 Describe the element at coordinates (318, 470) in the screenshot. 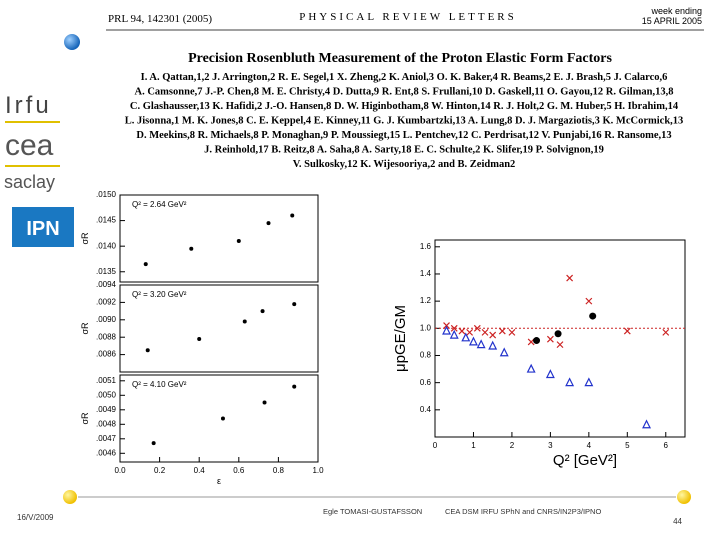

I see `x-tick-label: 1.0` at that location.